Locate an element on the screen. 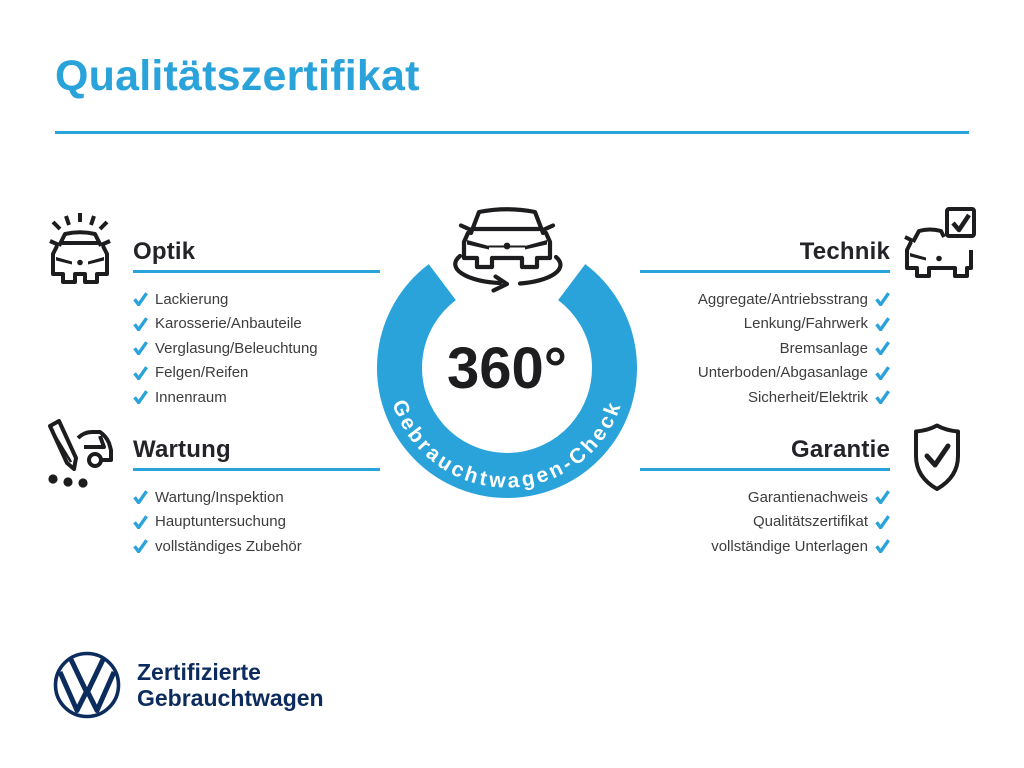 Image resolution: width=1024 pixels, height=768 pixels. checklist-item-label: Bremsanlage is located at coordinates (823, 348).